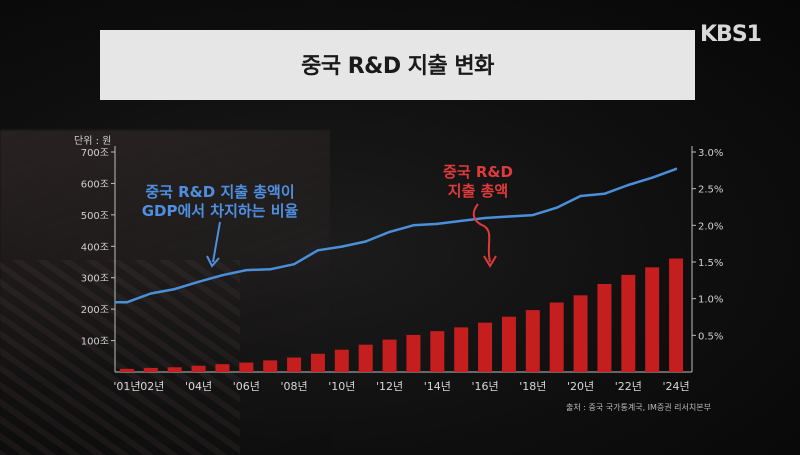 Image resolution: width=800 pixels, height=455 pixels. Describe the element at coordinates (710, 263) in the screenshot. I see `y-right-tick-label: 1.5%` at that location.